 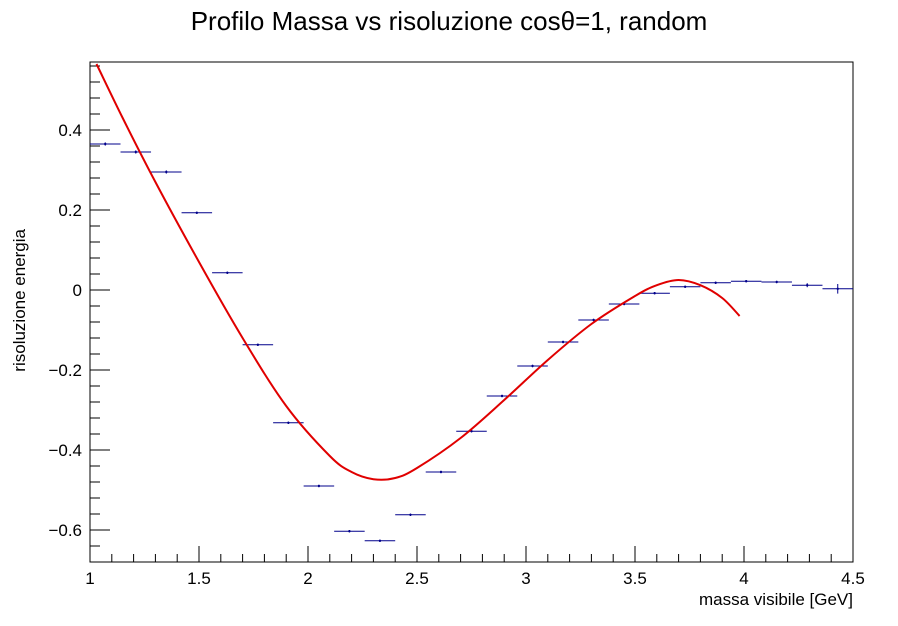 I want to click on y-tick-label: 0, so click(x=77, y=290).